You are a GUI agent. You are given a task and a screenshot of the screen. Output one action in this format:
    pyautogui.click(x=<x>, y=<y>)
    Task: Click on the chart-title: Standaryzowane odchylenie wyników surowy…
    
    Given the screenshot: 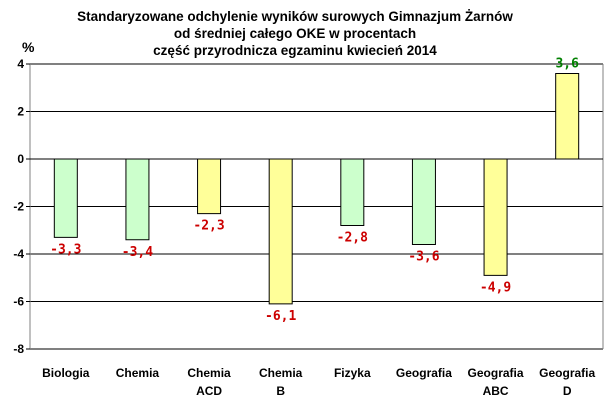 What is the action you would take?
    pyautogui.click(x=295, y=33)
    